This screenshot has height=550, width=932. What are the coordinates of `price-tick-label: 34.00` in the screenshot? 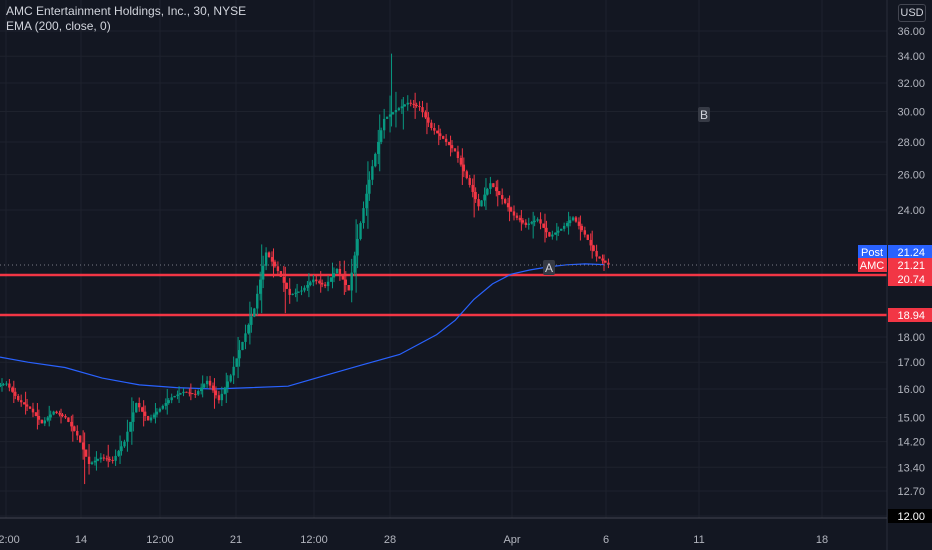 It's located at (911, 57).